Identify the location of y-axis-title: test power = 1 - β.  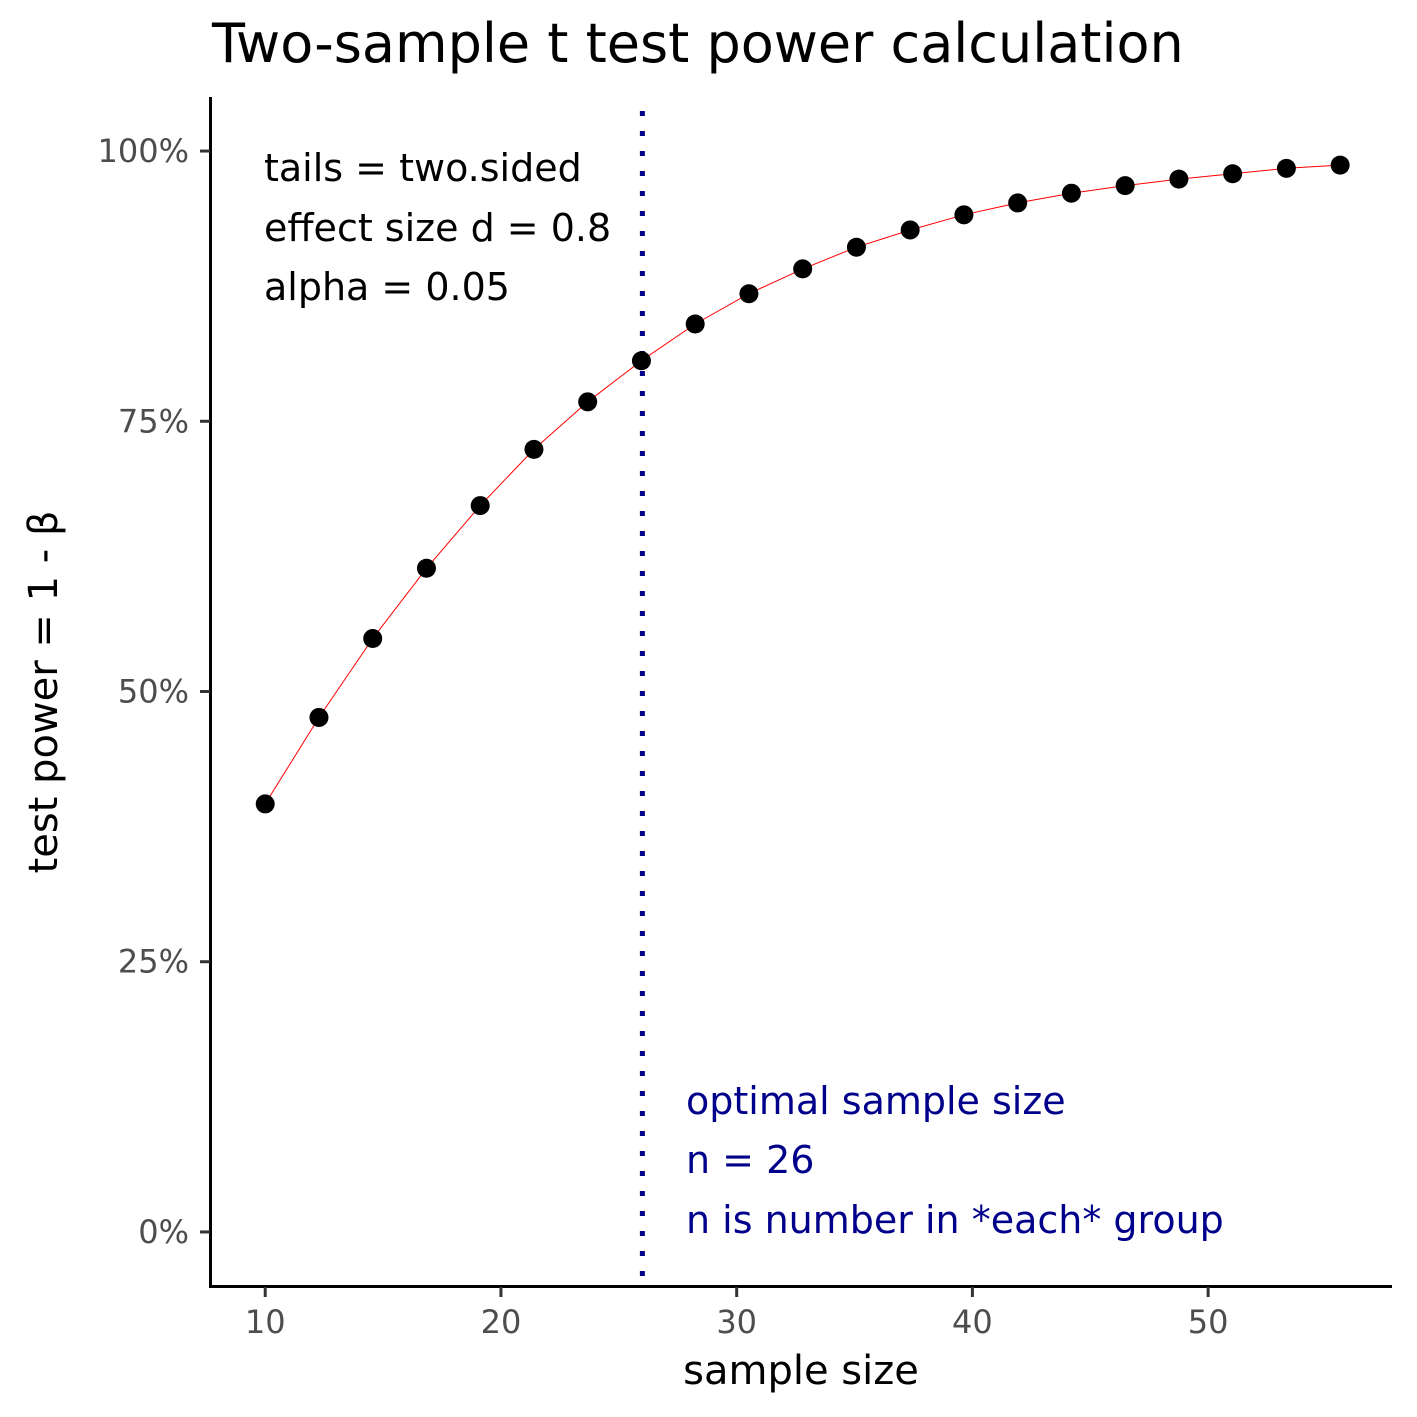
(44, 692).